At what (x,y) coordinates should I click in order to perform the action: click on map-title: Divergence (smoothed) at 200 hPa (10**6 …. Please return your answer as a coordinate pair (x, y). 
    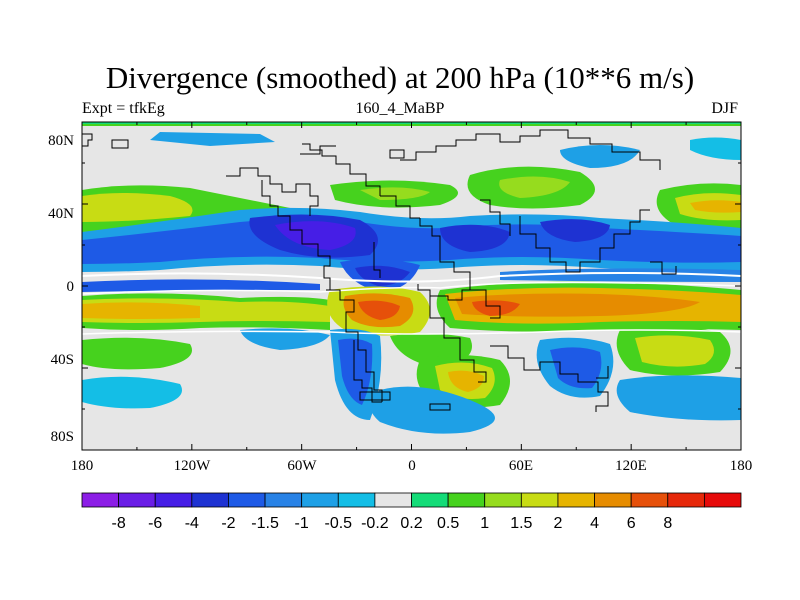
    Looking at the image, I should click on (400, 77).